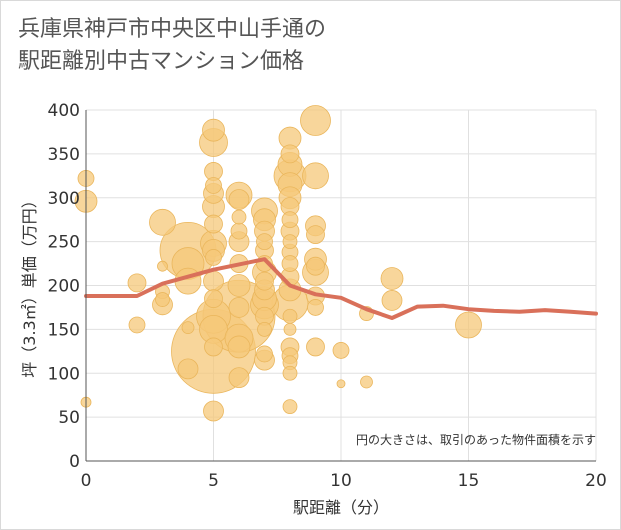 The height and width of the screenshot is (530, 621). What do you see at coordinates (64, 155) in the screenshot?
I see `y-tick-label-350: 350` at bounding box center [64, 155].